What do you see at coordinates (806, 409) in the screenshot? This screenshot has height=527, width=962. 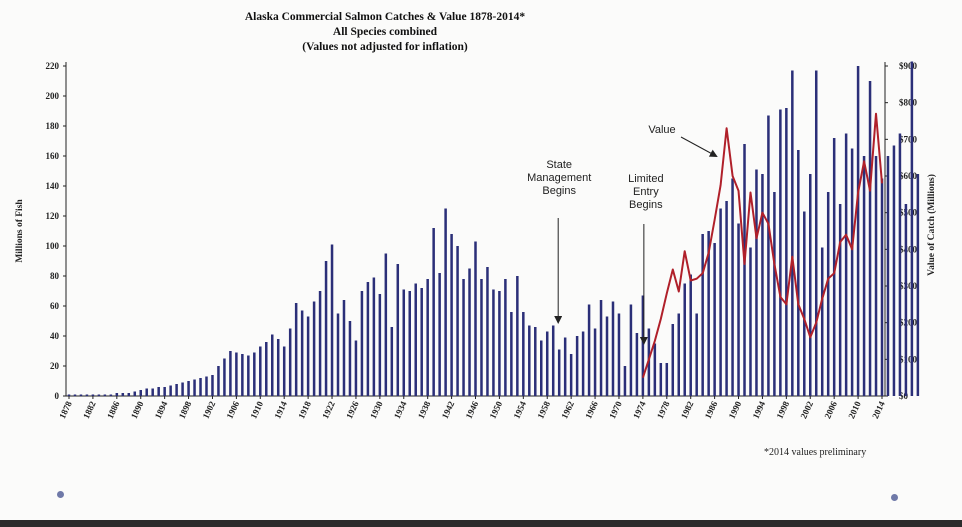 I see `x-tick-label: 2002` at bounding box center [806, 409].